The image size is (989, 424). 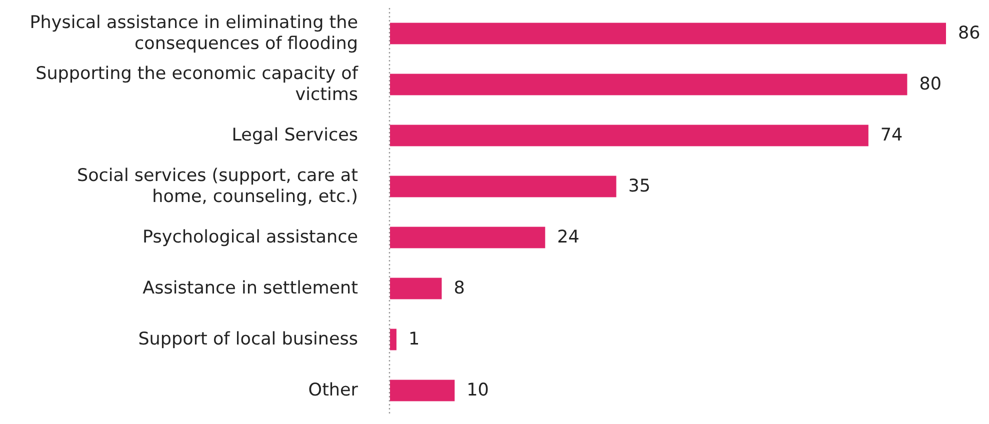 What do you see at coordinates (295, 135) in the screenshot?
I see `y-tick-label: Legal Services` at bounding box center [295, 135].